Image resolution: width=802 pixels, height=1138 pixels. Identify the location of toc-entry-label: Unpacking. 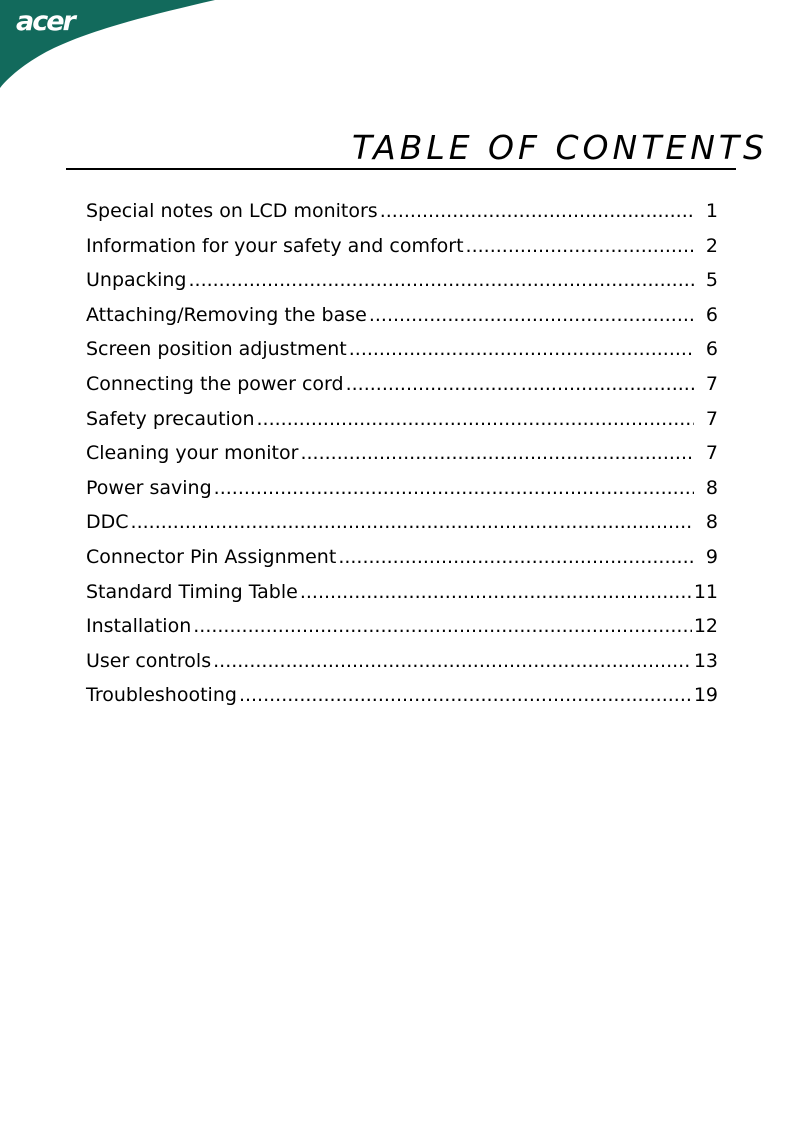
(136, 280).